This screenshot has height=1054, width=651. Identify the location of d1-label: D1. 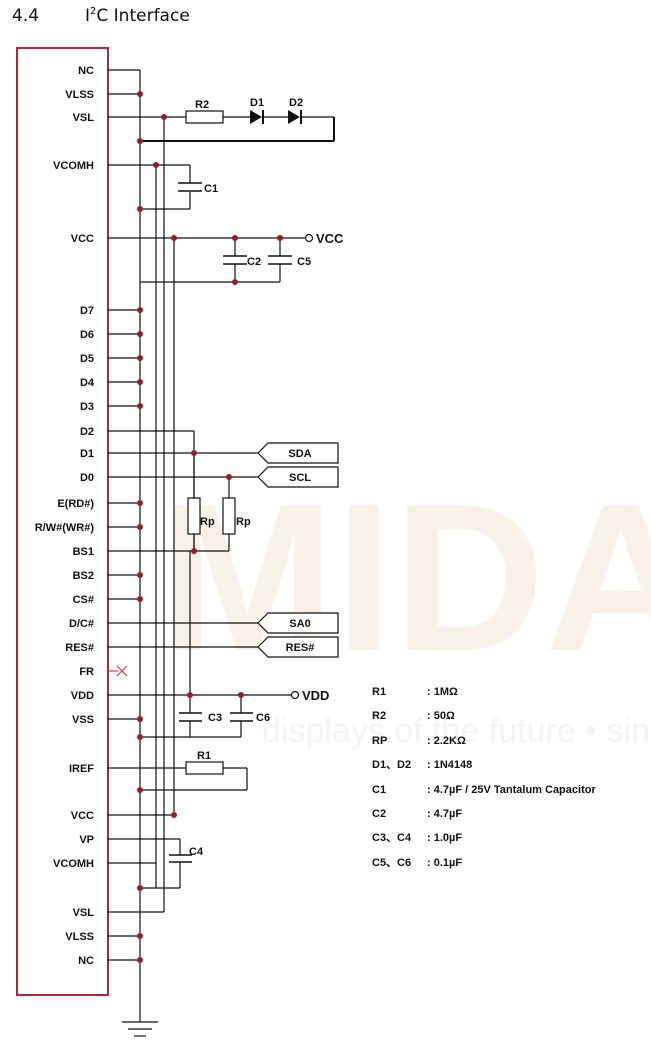
(257, 103).